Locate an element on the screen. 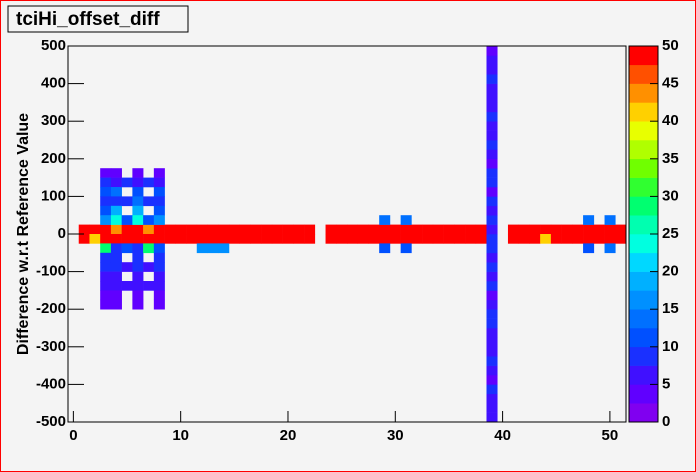  y-tick-label: -300 is located at coordinates (51, 346).